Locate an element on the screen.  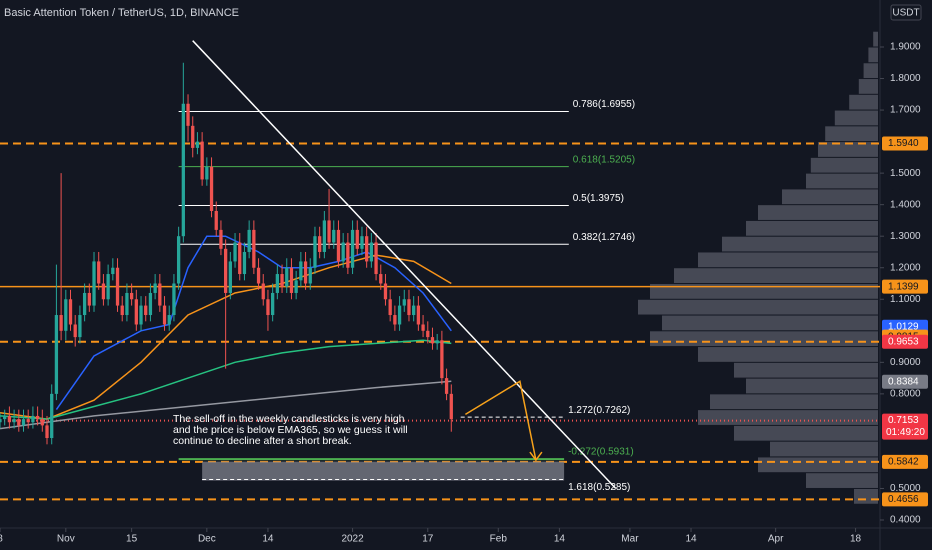
fib-label: 1.618(0.5285) is located at coordinates (599, 487).